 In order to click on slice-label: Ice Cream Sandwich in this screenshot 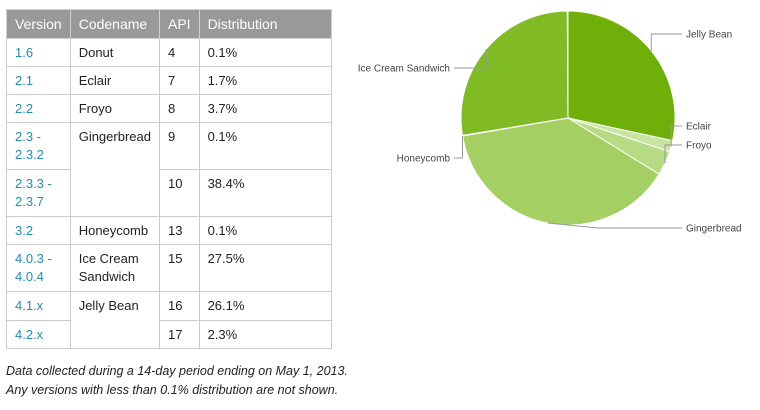, I will do `click(404, 69)`.